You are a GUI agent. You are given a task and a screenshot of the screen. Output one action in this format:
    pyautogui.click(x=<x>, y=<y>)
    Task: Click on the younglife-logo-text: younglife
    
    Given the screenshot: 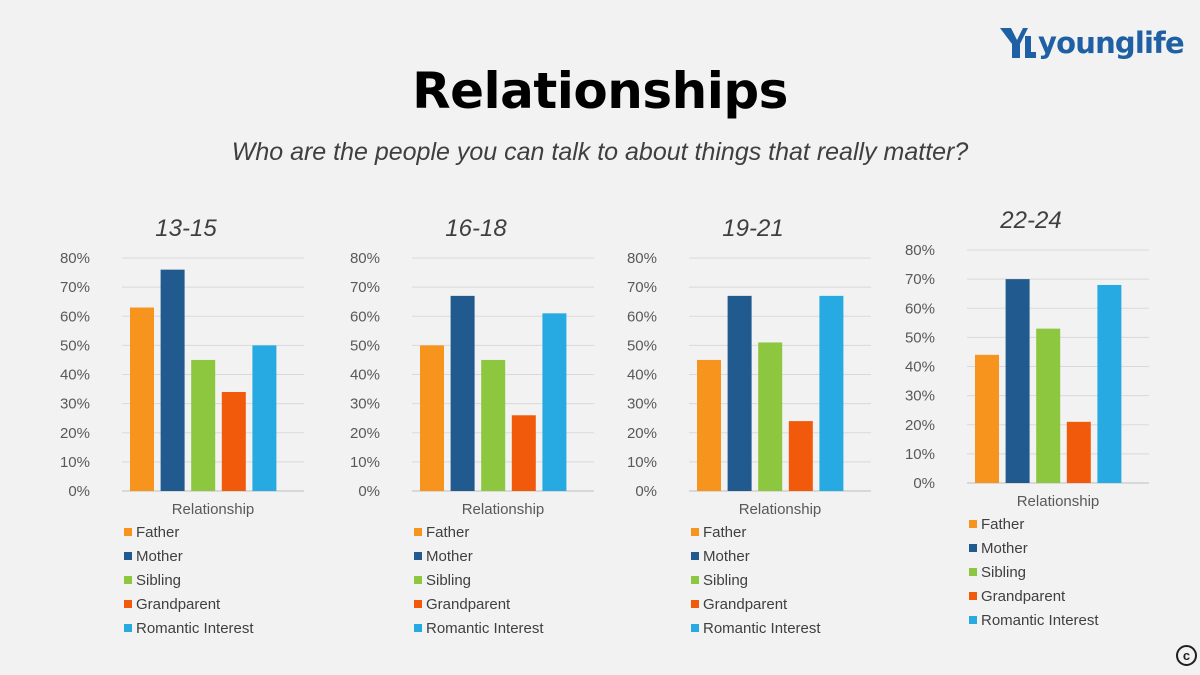 What is the action you would take?
    pyautogui.click(x=1111, y=43)
    